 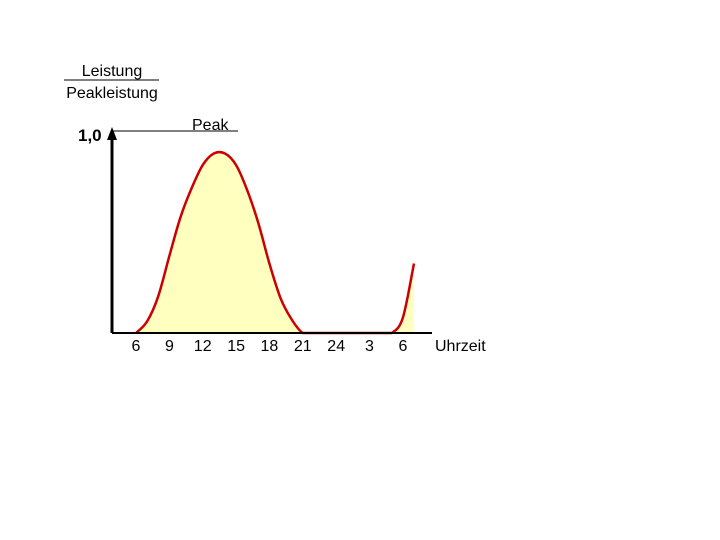 What do you see at coordinates (460, 346) in the screenshot?
I see `x-axis-label: Uhrzeit` at bounding box center [460, 346].